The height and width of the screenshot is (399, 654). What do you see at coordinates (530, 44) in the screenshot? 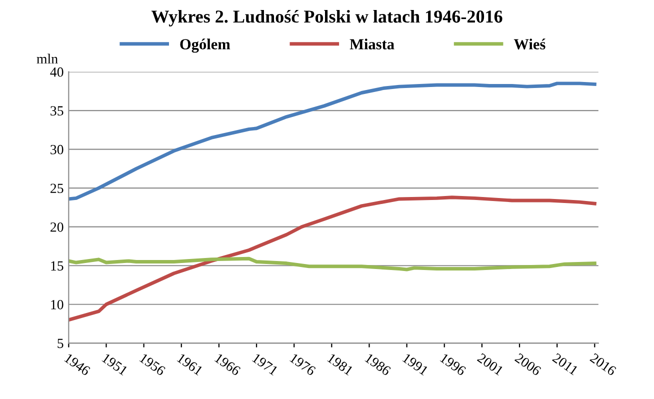
I see `legend-label: Wieś` at bounding box center [530, 44].